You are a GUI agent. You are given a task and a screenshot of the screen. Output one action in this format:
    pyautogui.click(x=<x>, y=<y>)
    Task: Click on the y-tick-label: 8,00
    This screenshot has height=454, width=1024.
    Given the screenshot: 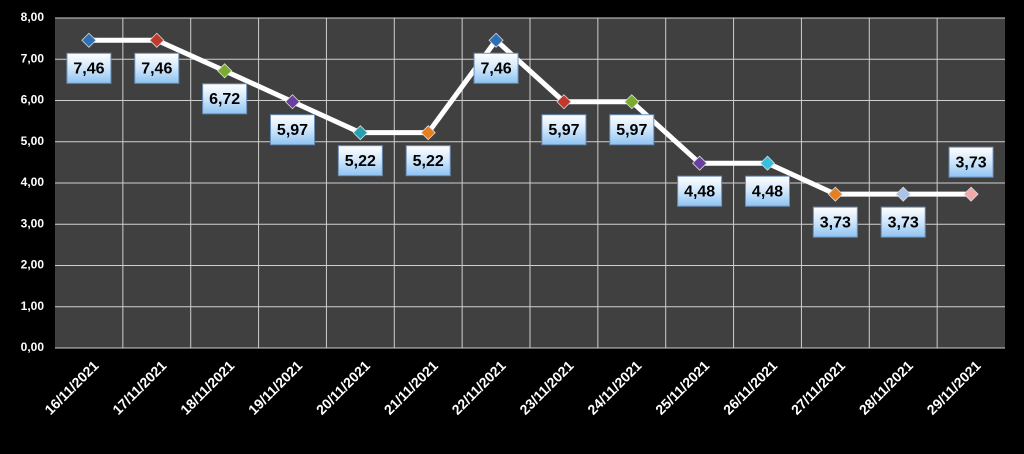 What is the action you would take?
    pyautogui.click(x=33, y=17)
    